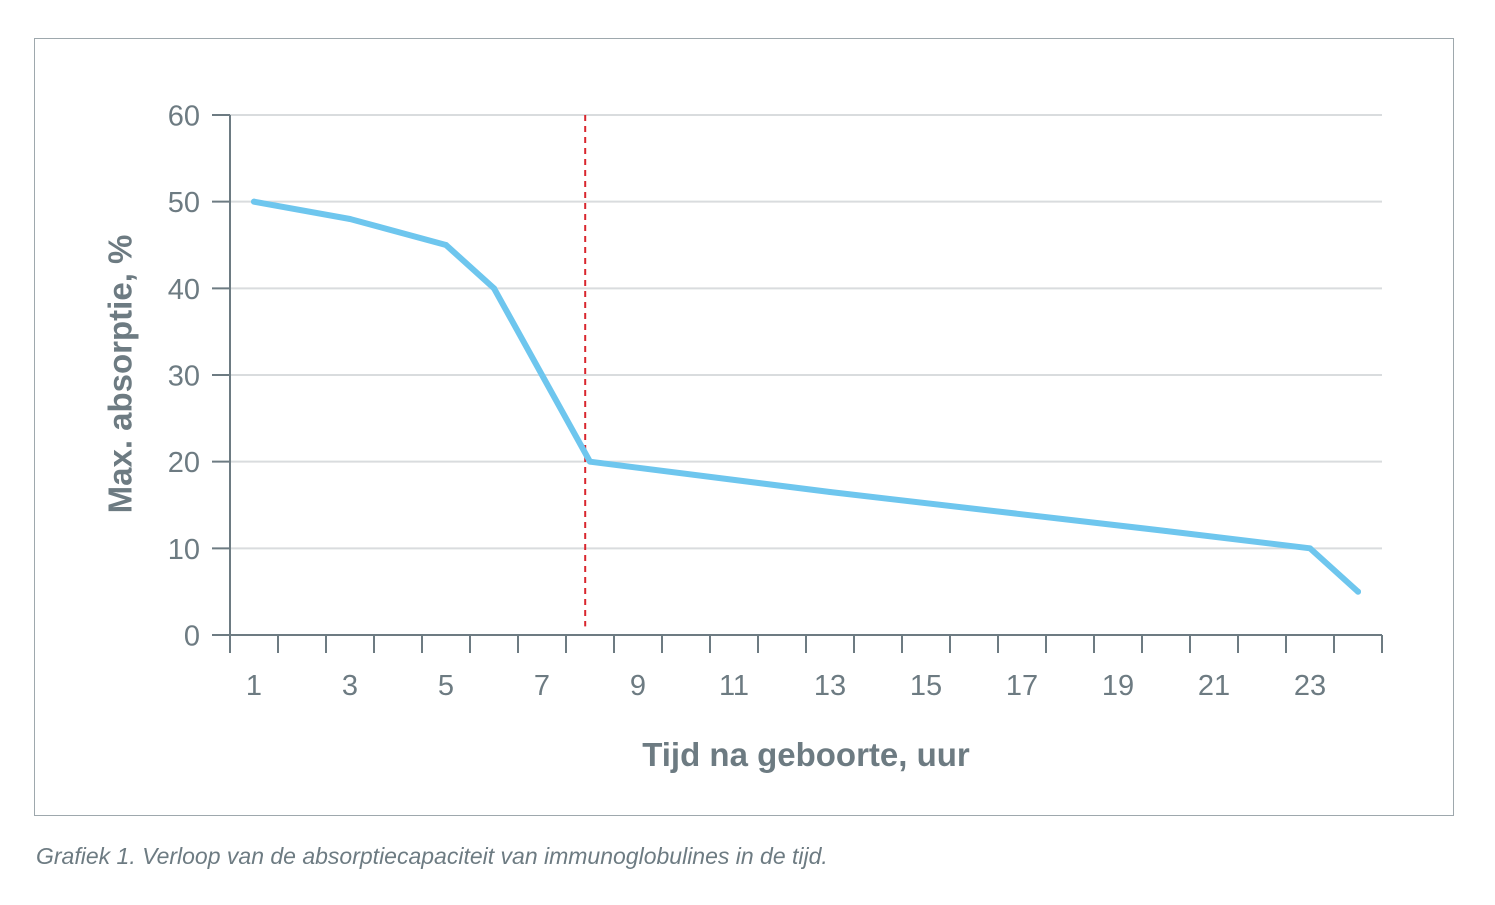 The height and width of the screenshot is (905, 1495). I want to click on y-tick-label-30: 30, so click(184, 376).